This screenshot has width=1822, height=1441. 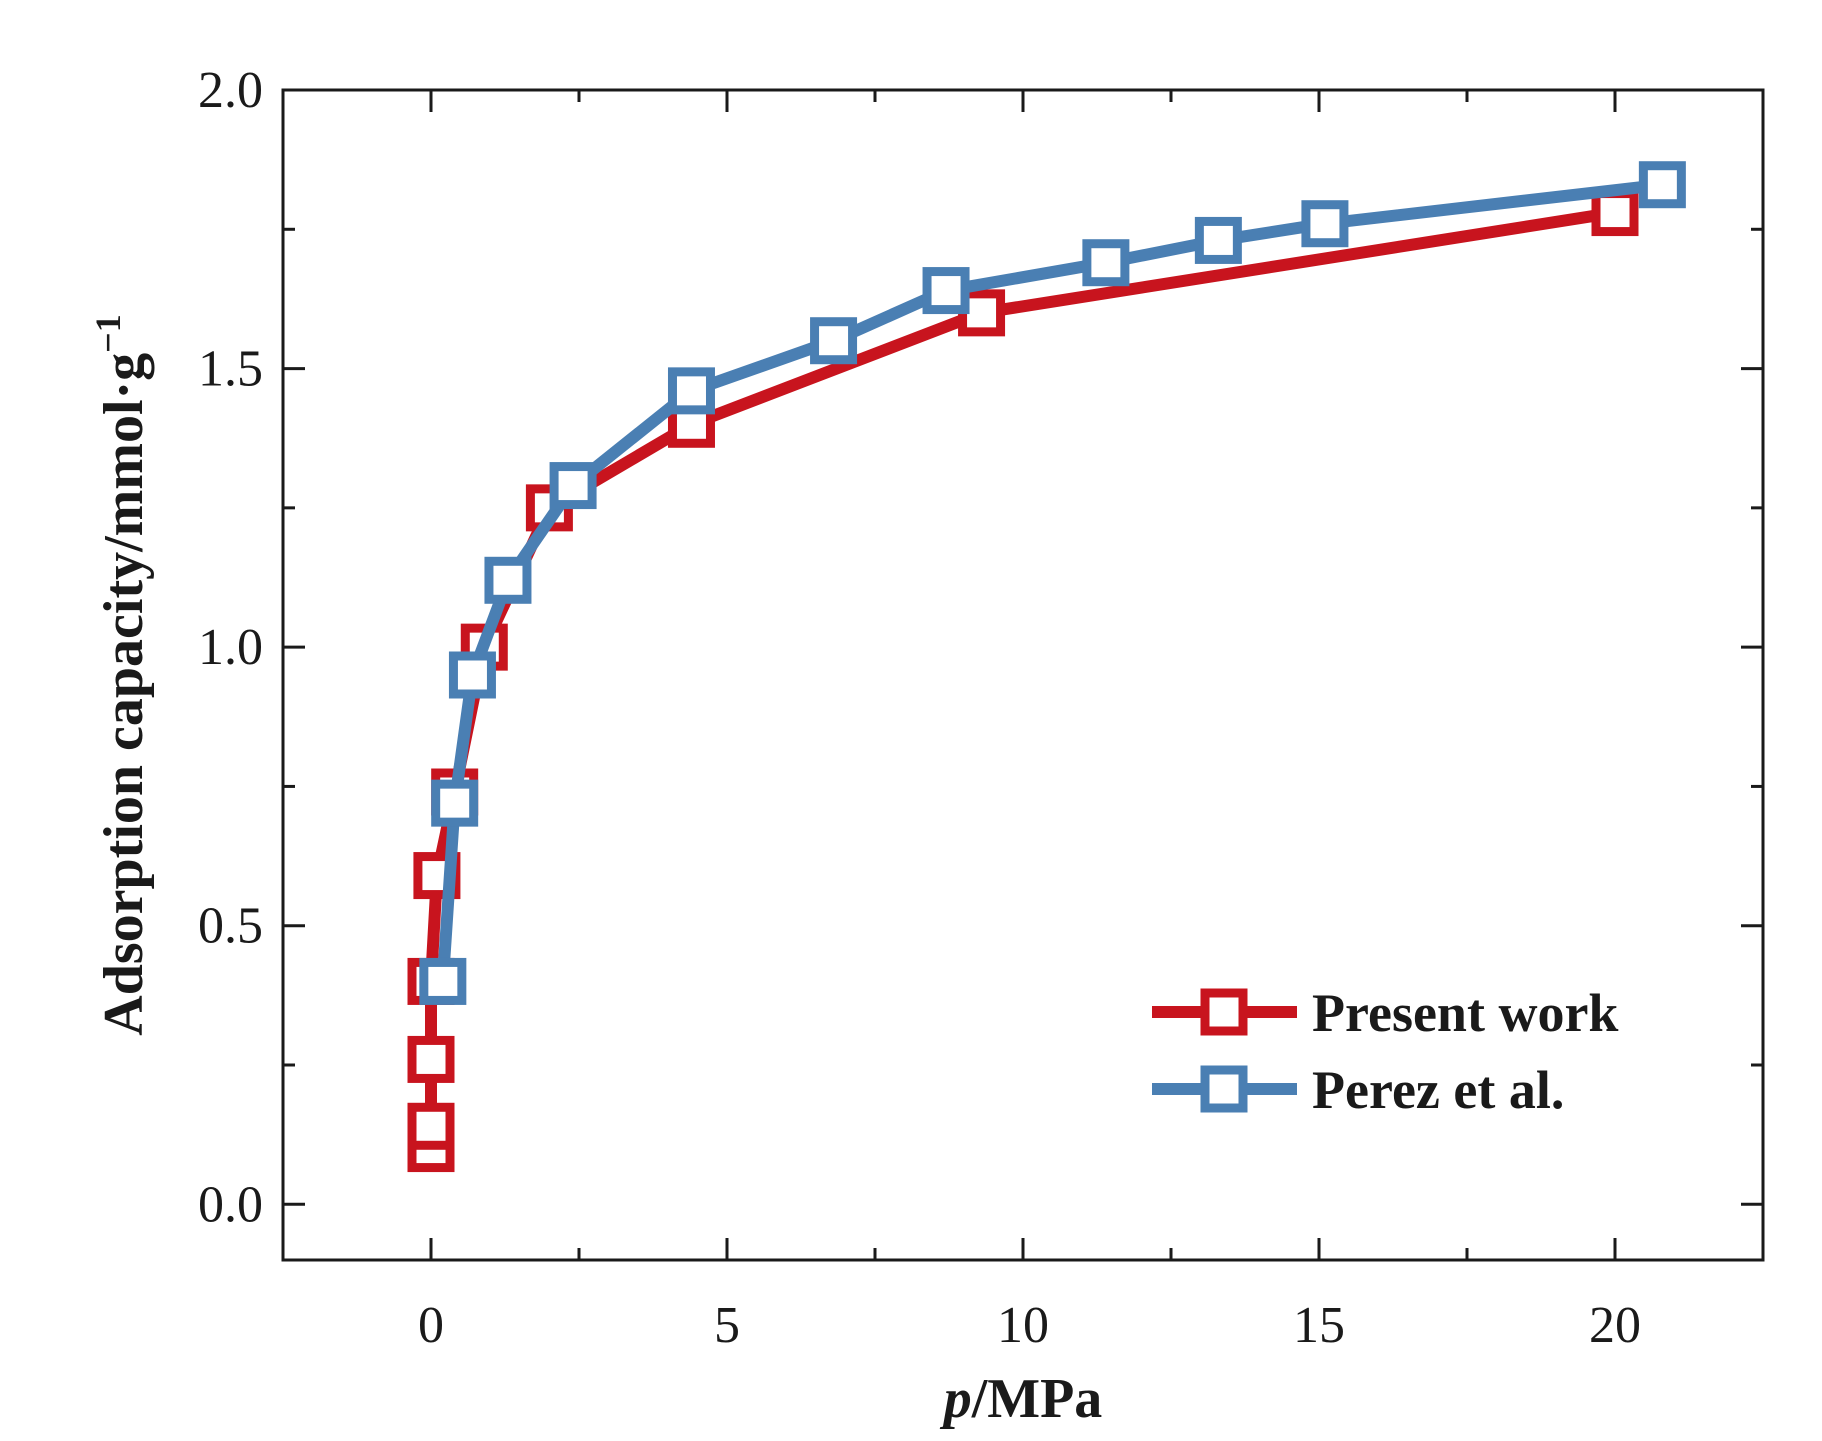 What do you see at coordinates (230, 926) in the screenshot?
I see `y-tick-label: 0.5` at bounding box center [230, 926].